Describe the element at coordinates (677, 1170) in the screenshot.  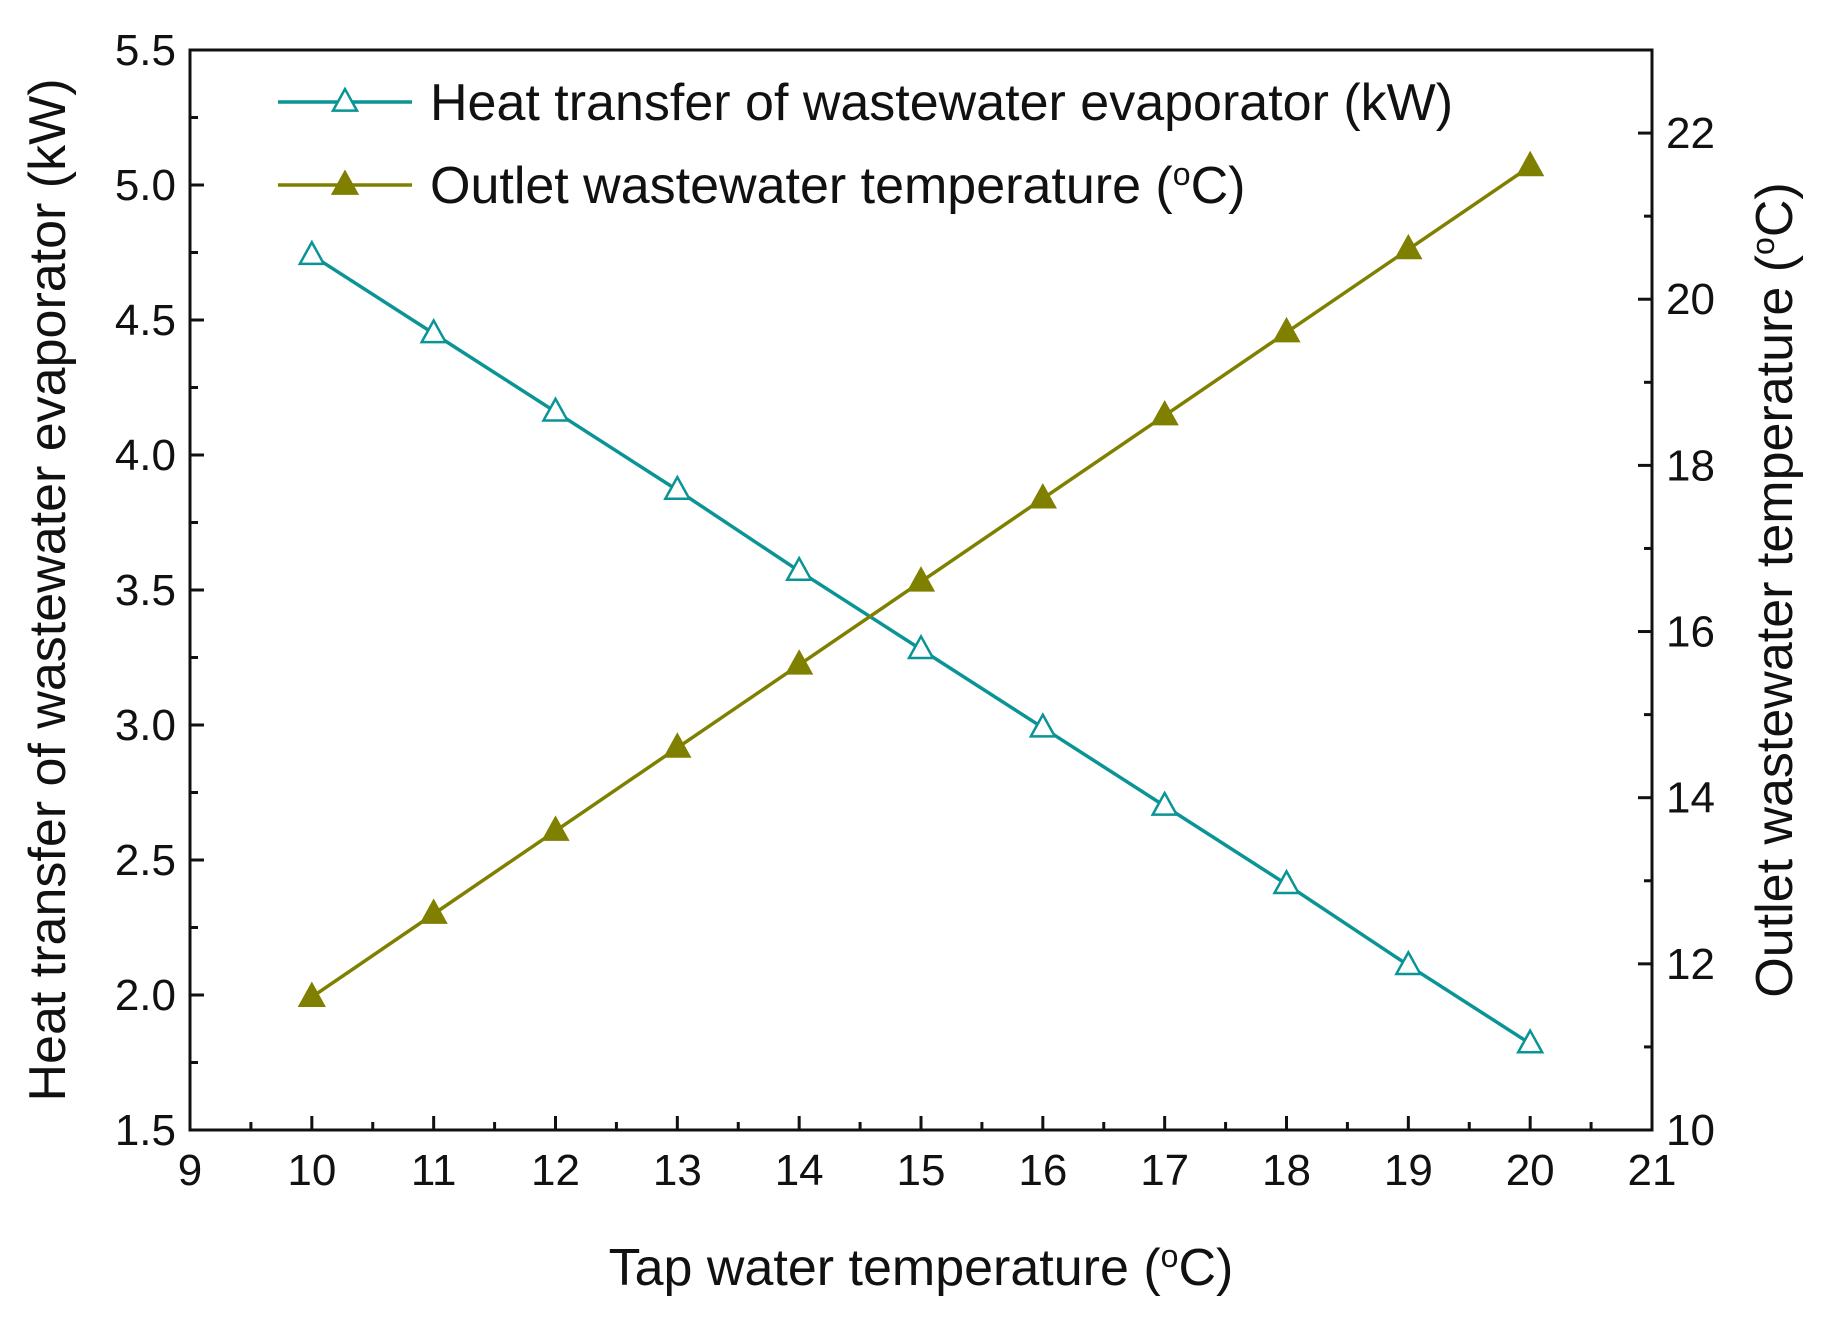
I see `x-tick-label: 13` at that location.